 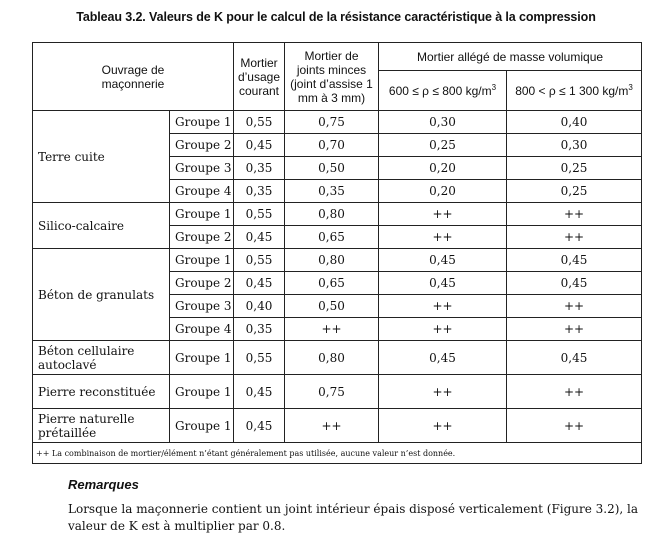 I want to click on table-row: Groupe 2 0,45 0,70 0,25 0,30, so click(x=337, y=145).